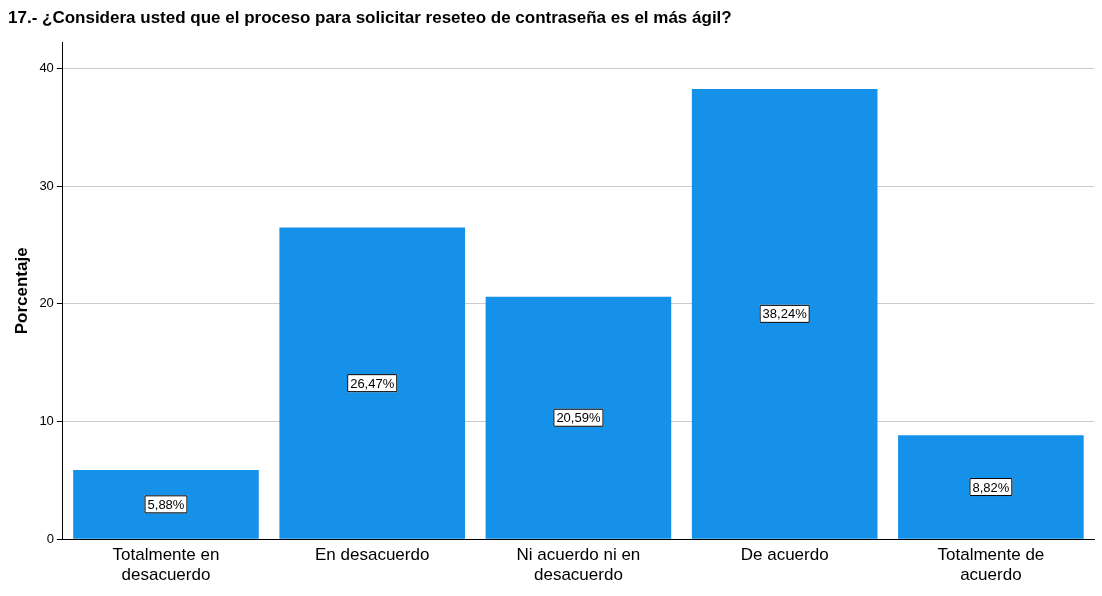 This screenshot has height=596, width=1102. I want to click on data-label: 5,88%, so click(166, 504).